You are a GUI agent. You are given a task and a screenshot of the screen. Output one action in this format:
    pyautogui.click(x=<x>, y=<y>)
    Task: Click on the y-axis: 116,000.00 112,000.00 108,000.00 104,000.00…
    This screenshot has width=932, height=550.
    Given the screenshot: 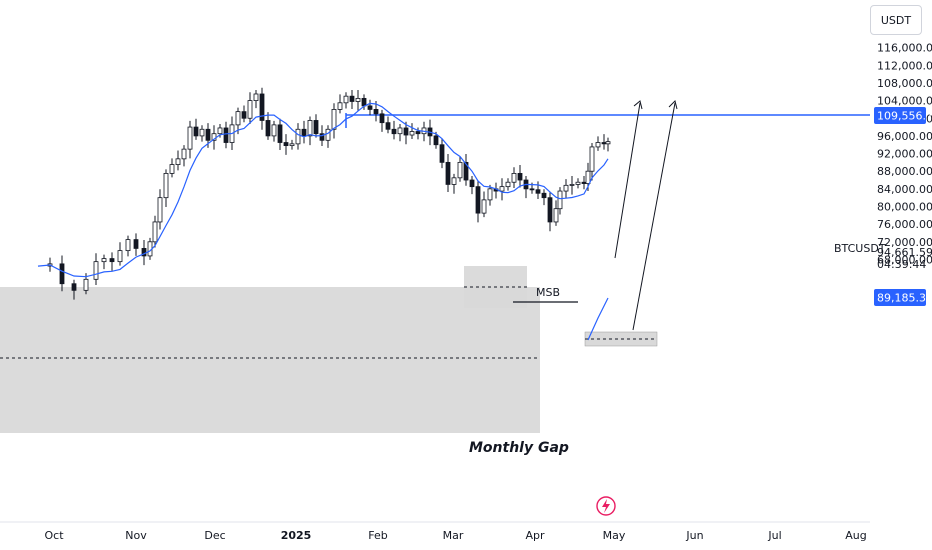 What is the action you would take?
    pyautogui.click(x=904, y=154)
    